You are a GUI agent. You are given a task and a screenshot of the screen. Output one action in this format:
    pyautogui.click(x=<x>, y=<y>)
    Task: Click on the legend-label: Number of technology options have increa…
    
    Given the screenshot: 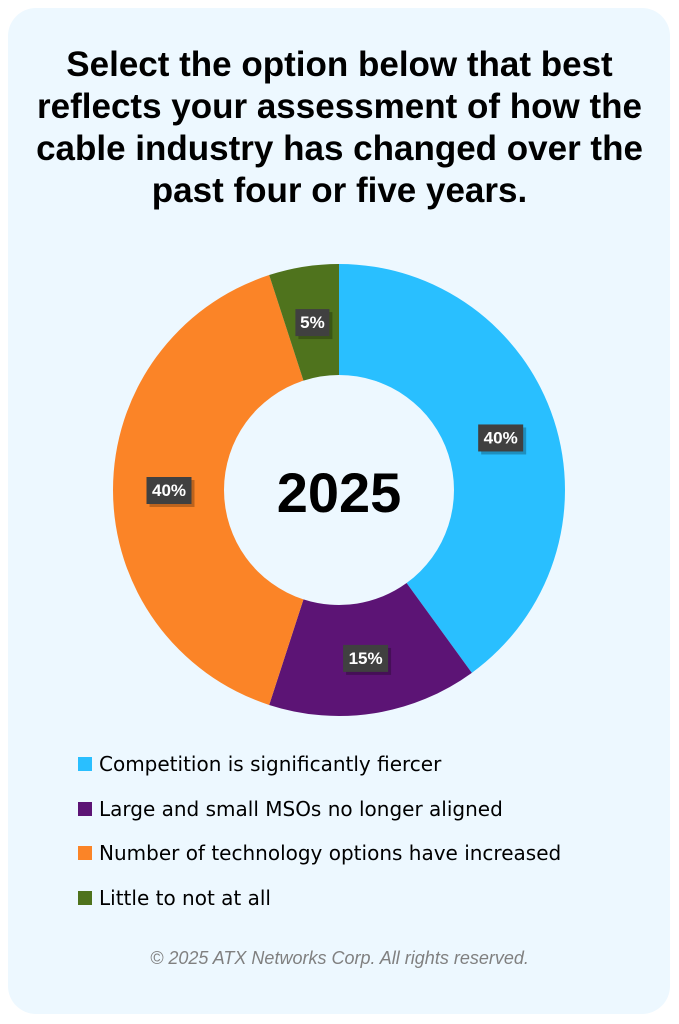 What is the action you would take?
    pyautogui.click(x=330, y=853)
    